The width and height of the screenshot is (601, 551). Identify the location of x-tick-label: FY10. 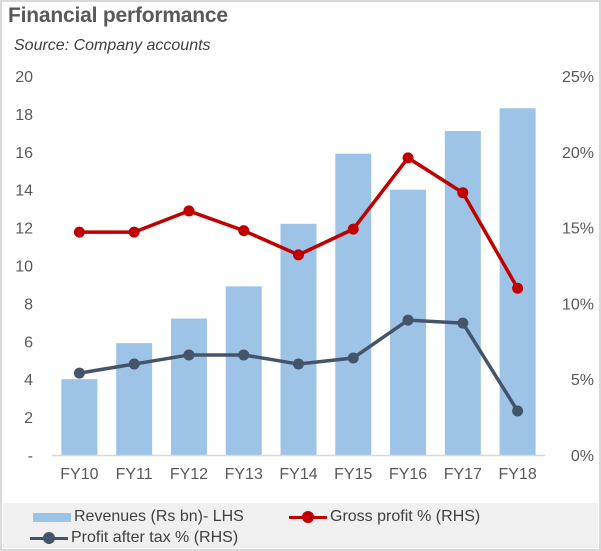
(79, 474).